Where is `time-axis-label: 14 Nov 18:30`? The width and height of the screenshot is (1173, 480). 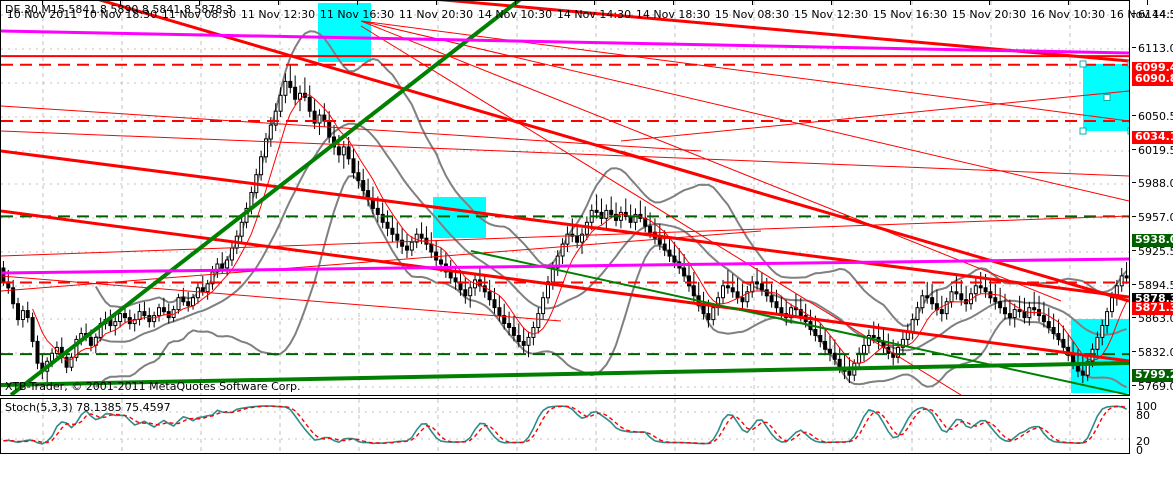 time-axis-label: 14 Nov 18:30 is located at coordinates (673, 14).